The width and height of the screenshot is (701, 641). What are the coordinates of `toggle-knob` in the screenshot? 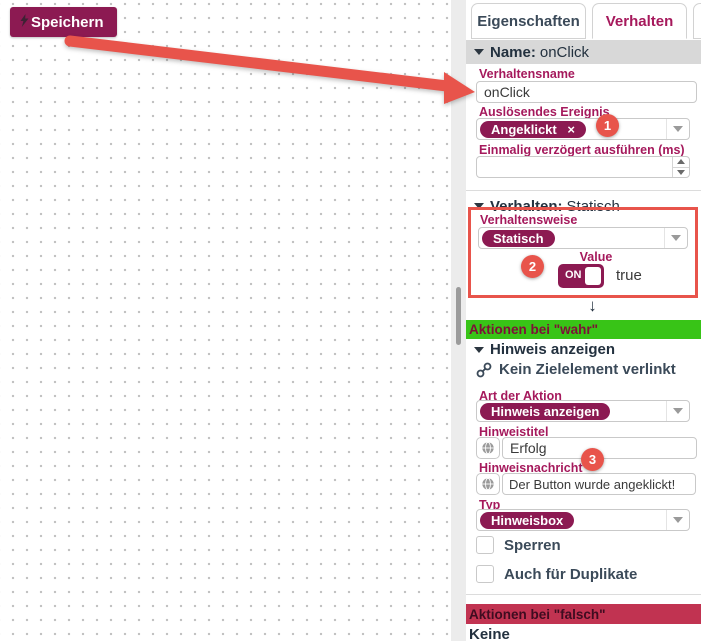 It's located at (593, 276).